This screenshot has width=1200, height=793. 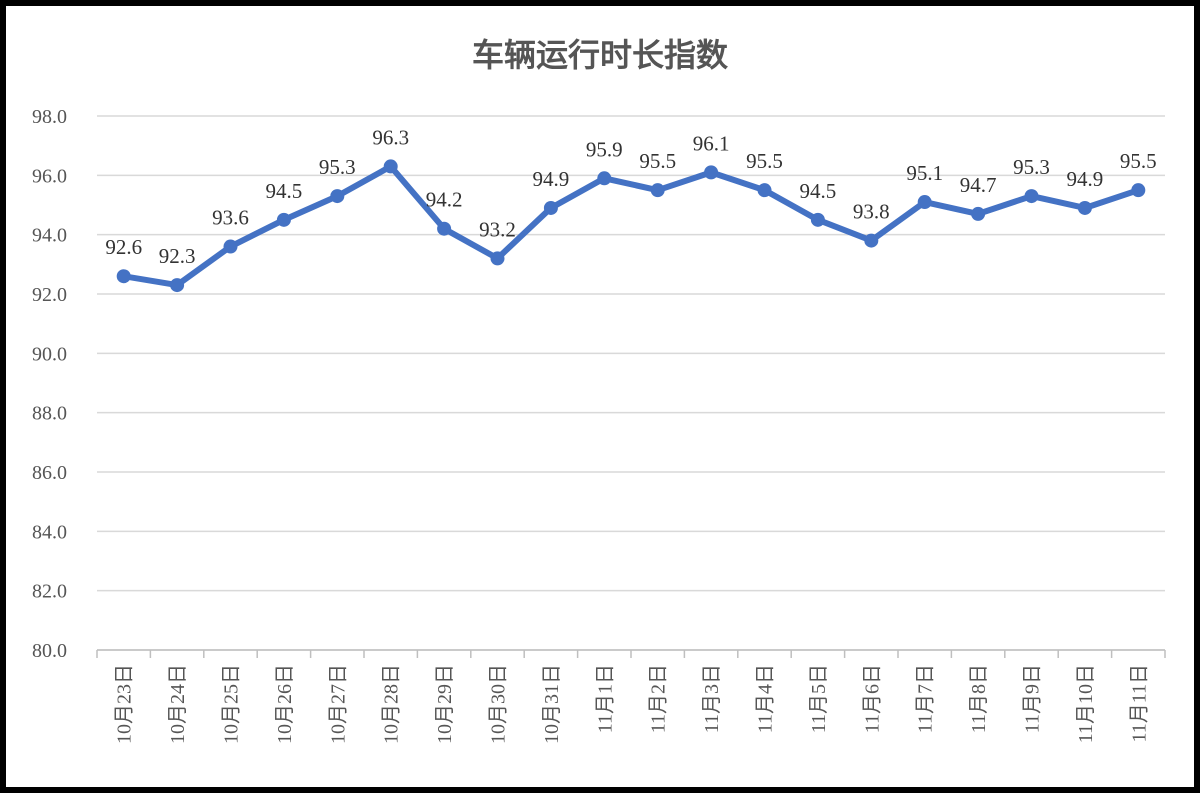 What do you see at coordinates (819, 698) in the screenshot?
I see `x-tick-label: 11月5日` at bounding box center [819, 698].